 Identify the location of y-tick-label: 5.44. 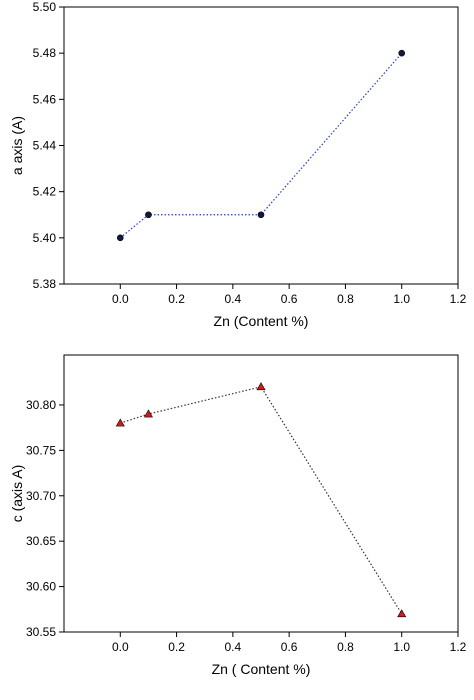
(45, 146).